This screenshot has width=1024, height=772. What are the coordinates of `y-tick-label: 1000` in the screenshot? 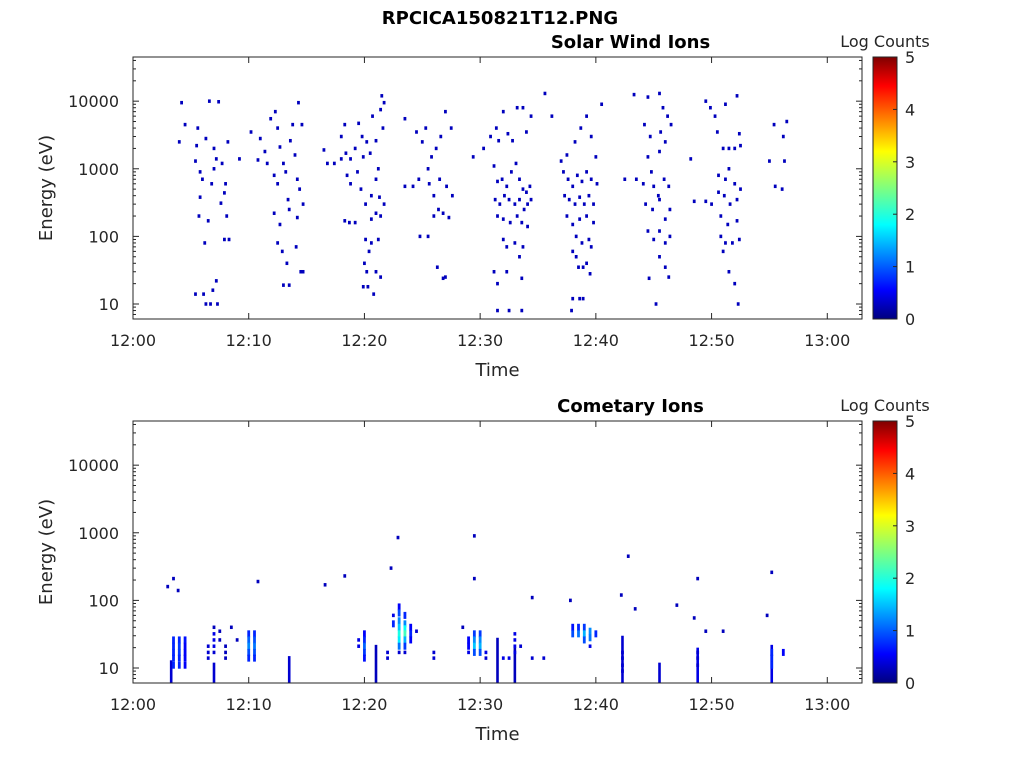 It's located at (98, 169).